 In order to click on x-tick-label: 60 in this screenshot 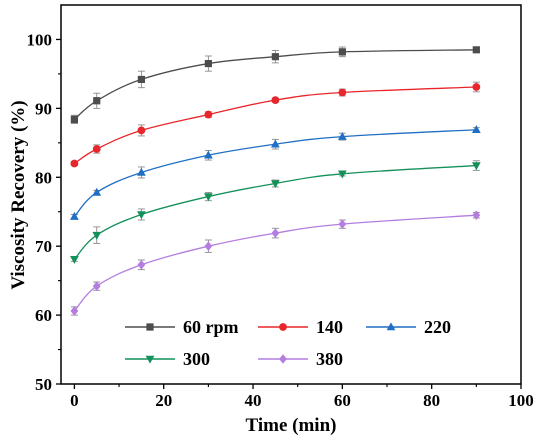, I will do `click(342, 400)`.